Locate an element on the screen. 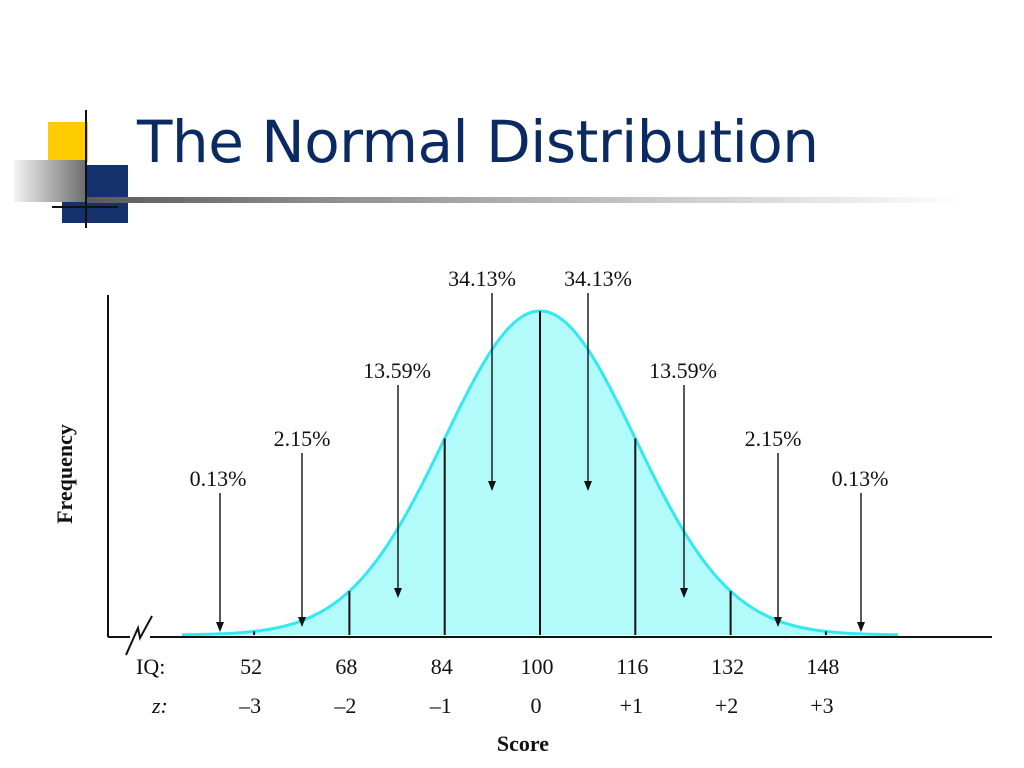 The height and width of the screenshot is (768, 1024). iq-tick-6: 148 is located at coordinates (822, 666).